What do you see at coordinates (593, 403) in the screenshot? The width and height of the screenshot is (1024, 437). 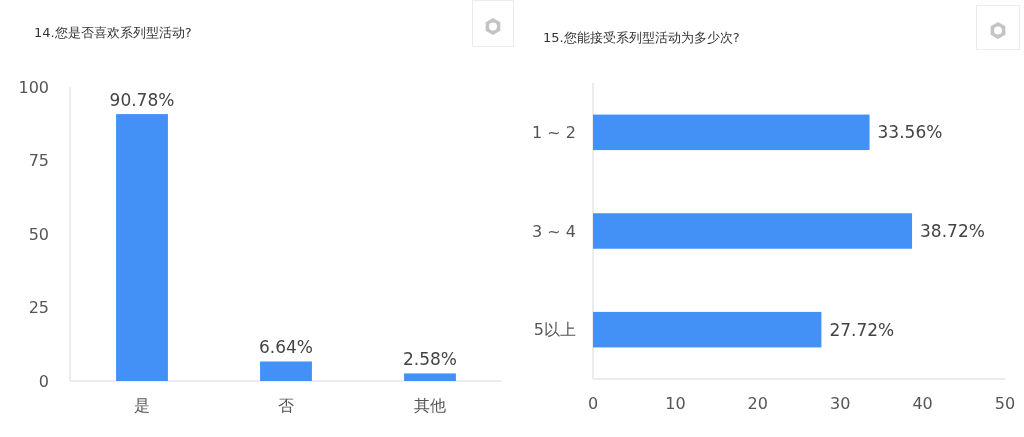 I see `x-tick-label: 0` at bounding box center [593, 403].